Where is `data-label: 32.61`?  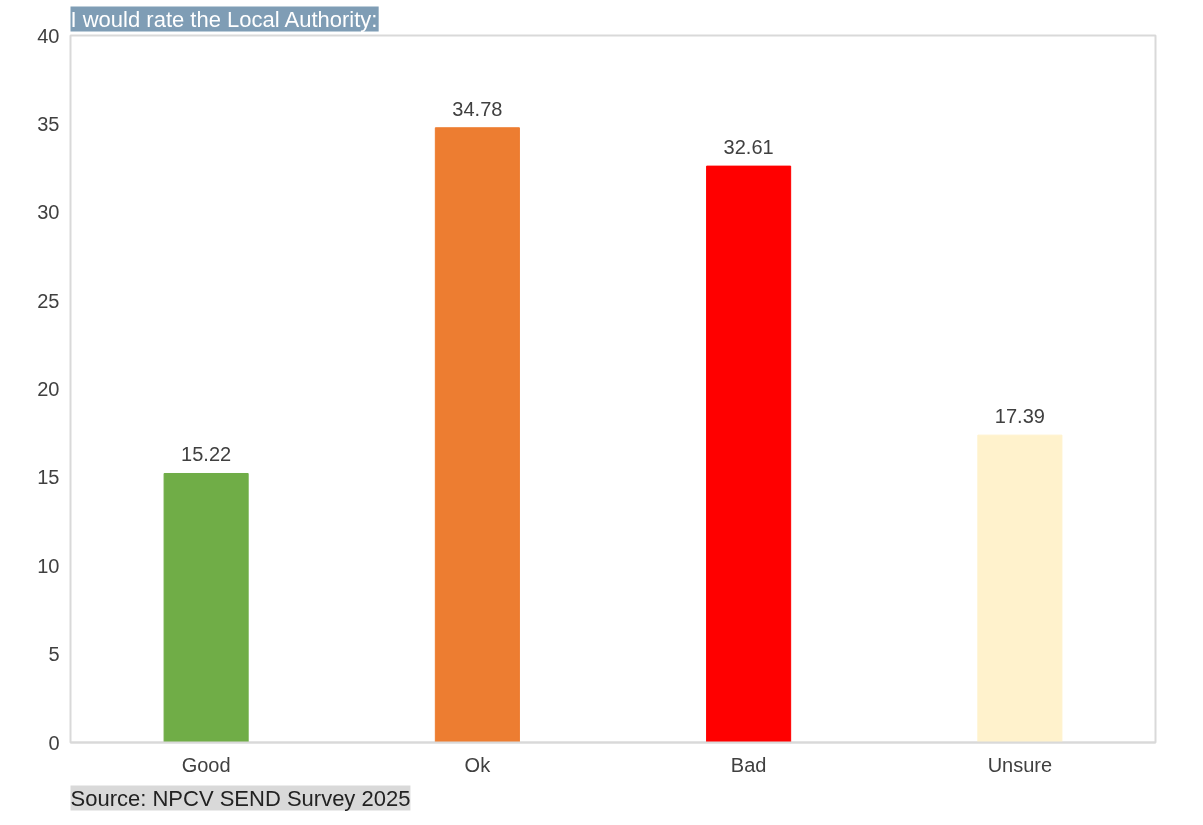
data-label: 32.61 is located at coordinates (748, 147).